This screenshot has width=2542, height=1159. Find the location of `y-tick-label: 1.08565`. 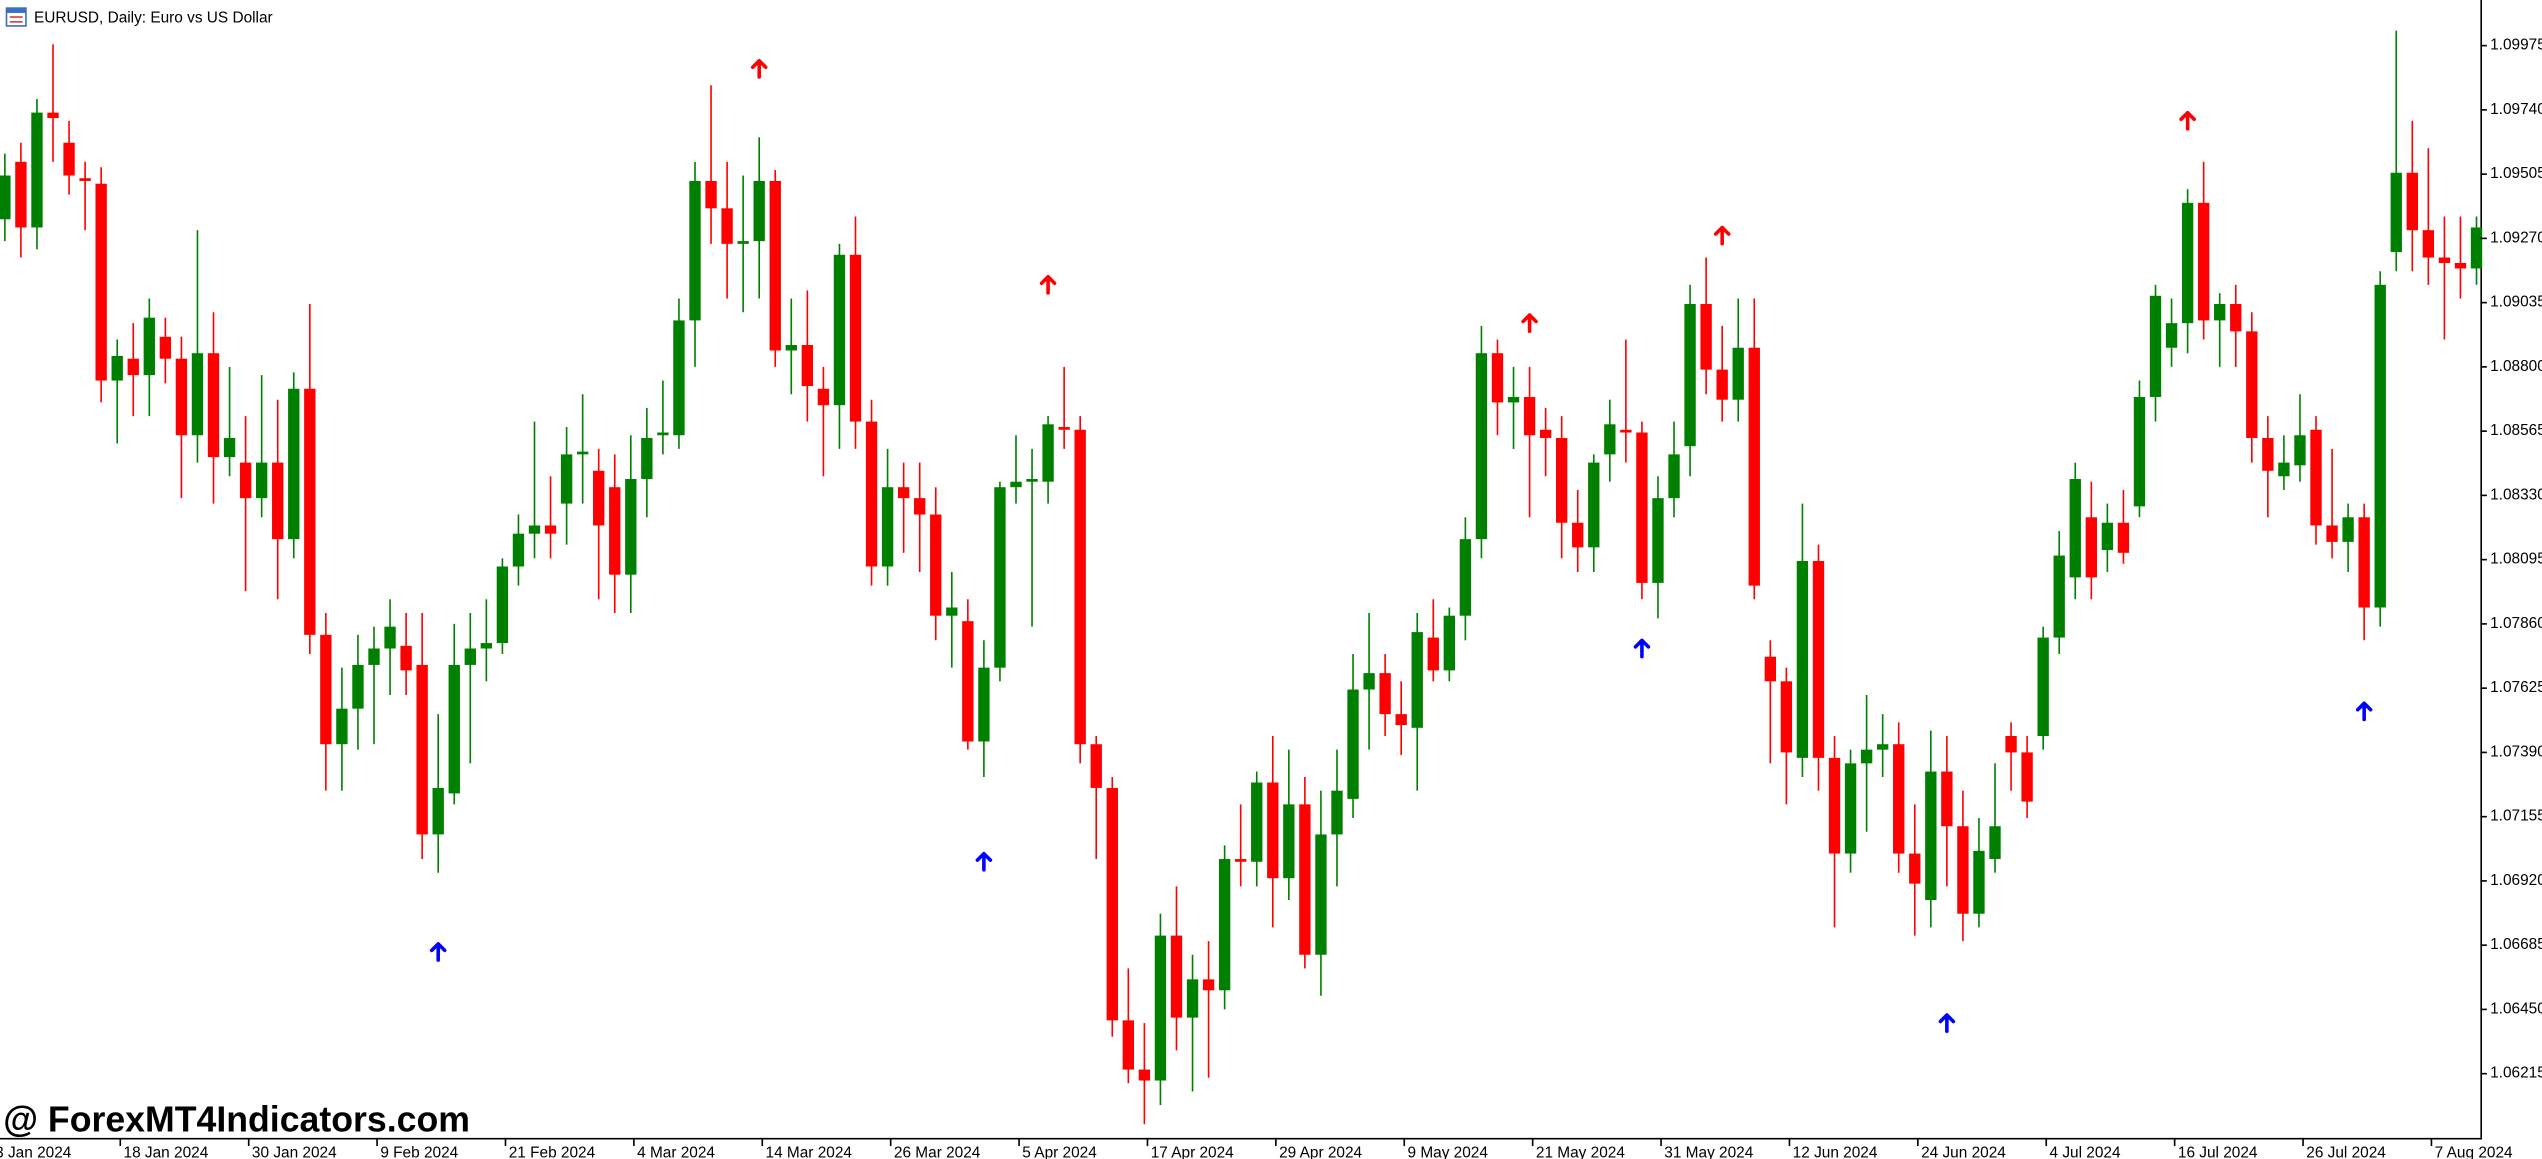

y-tick-label: 1.08565 is located at coordinates (2516, 430).